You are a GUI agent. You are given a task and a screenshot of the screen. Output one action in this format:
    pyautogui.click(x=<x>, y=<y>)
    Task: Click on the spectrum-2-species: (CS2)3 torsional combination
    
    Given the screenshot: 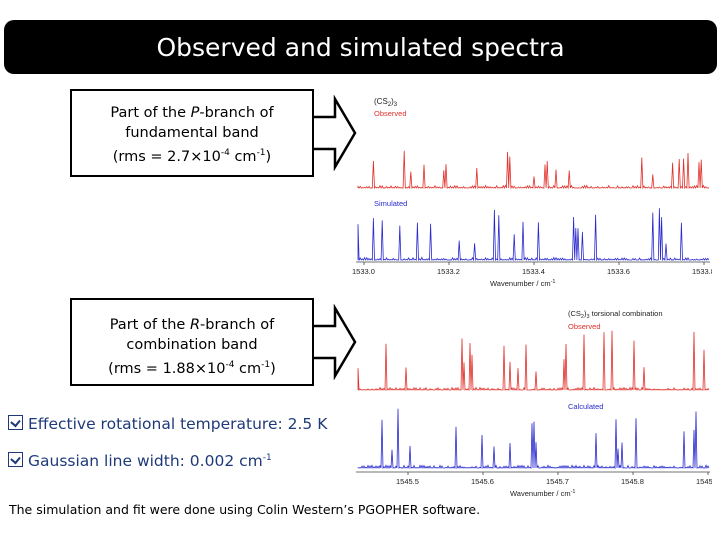 What is the action you would take?
    pyautogui.click(x=615, y=314)
    